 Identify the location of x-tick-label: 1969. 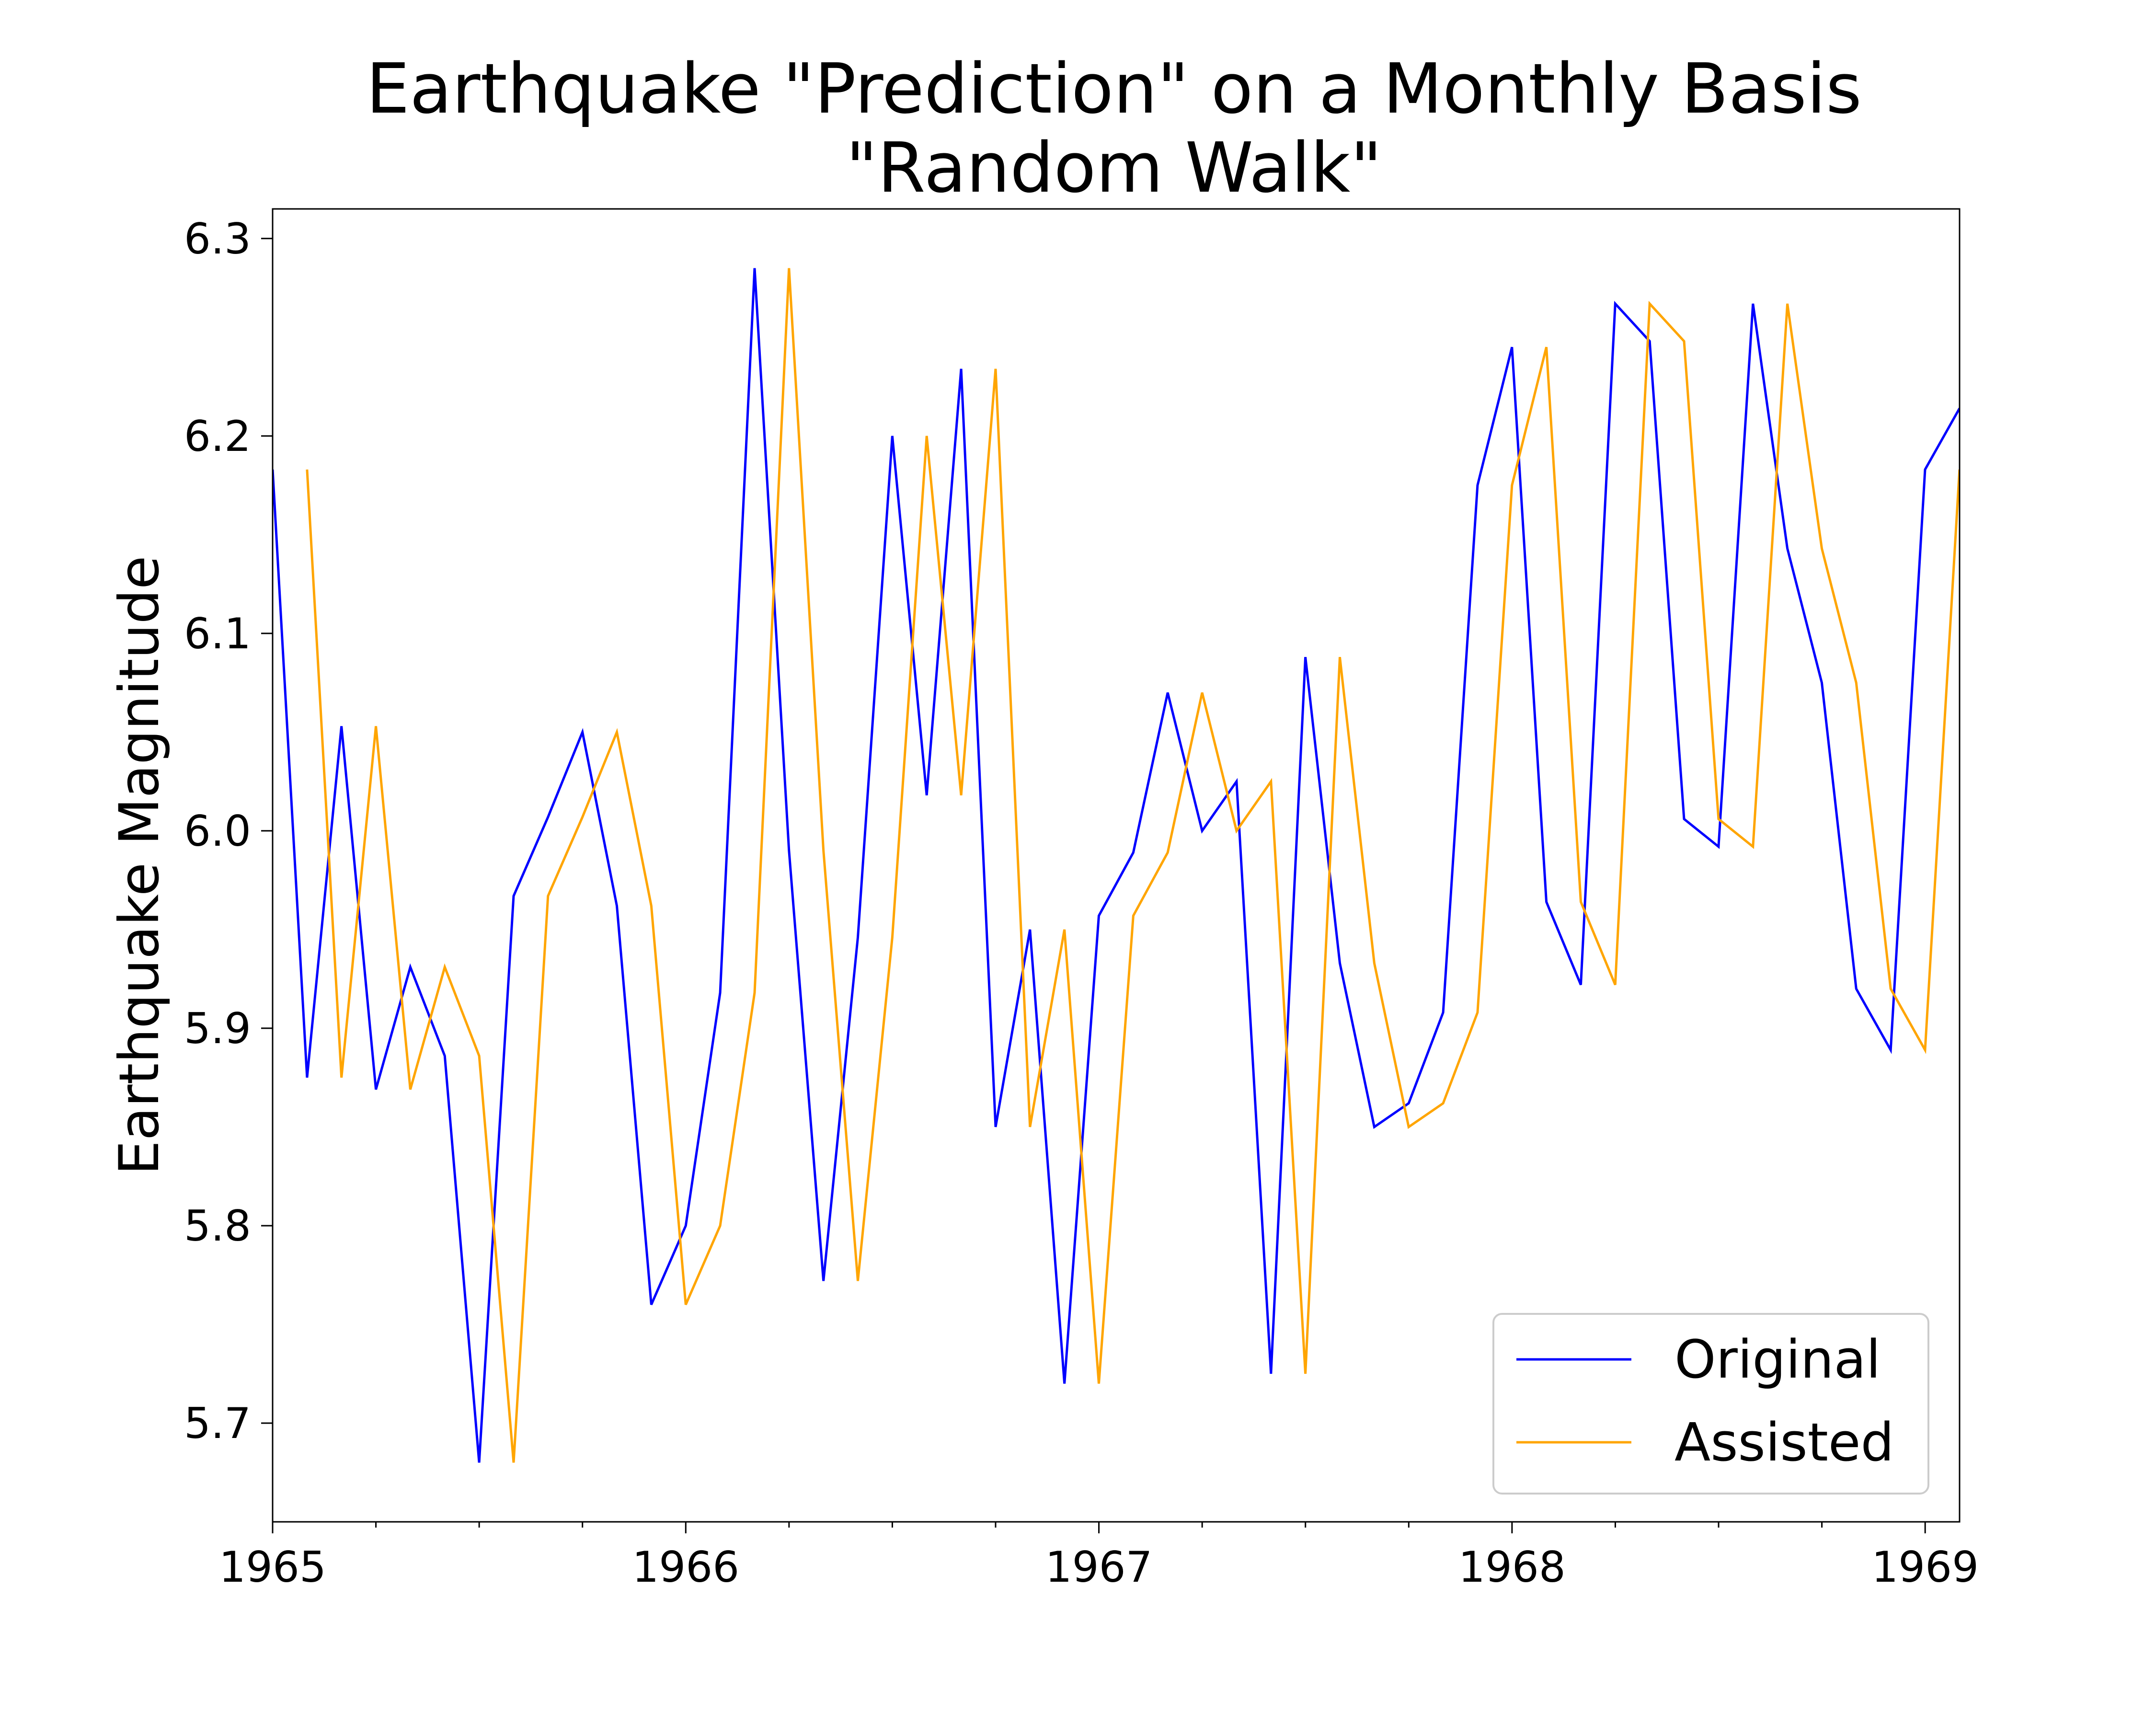
(1925, 1567).